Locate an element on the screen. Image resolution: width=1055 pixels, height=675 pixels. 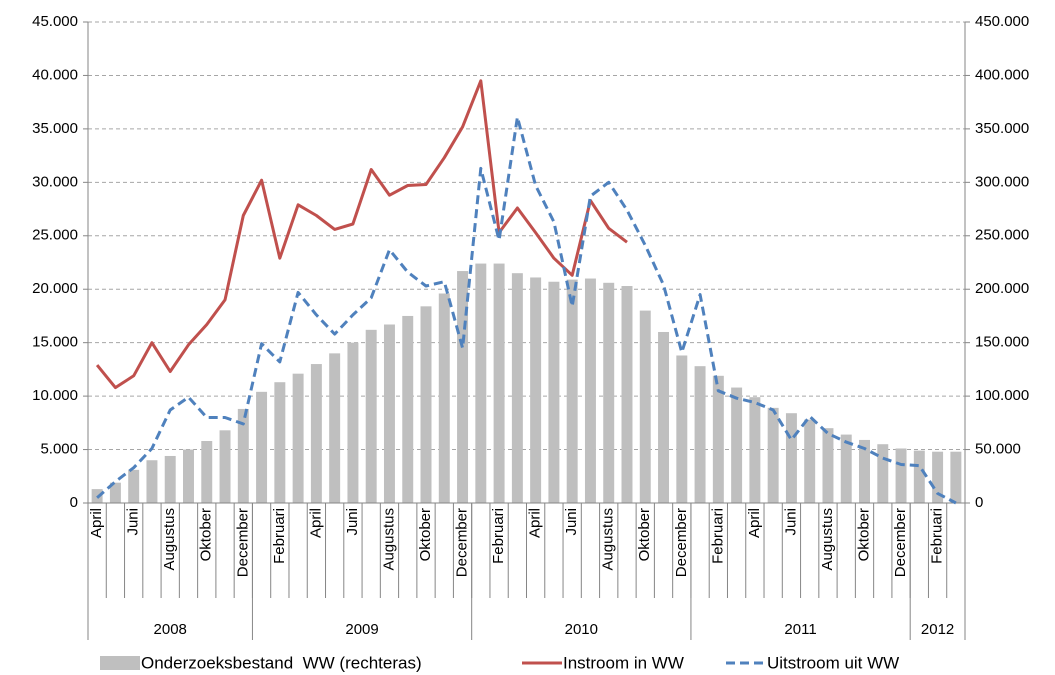
y-tick-label: 40.000 is located at coordinates (55, 74).